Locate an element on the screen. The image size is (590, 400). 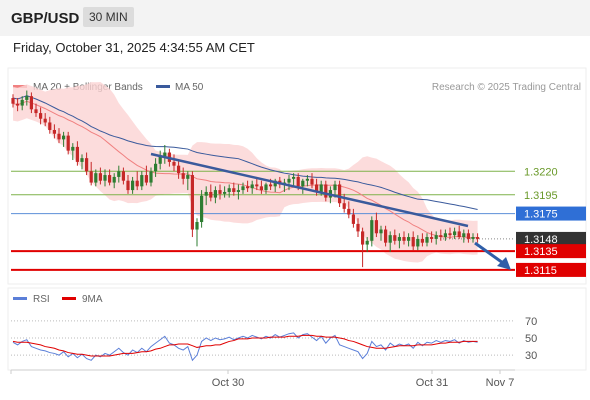
rsi-tick-50: 50 is located at coordinates (531, 339).